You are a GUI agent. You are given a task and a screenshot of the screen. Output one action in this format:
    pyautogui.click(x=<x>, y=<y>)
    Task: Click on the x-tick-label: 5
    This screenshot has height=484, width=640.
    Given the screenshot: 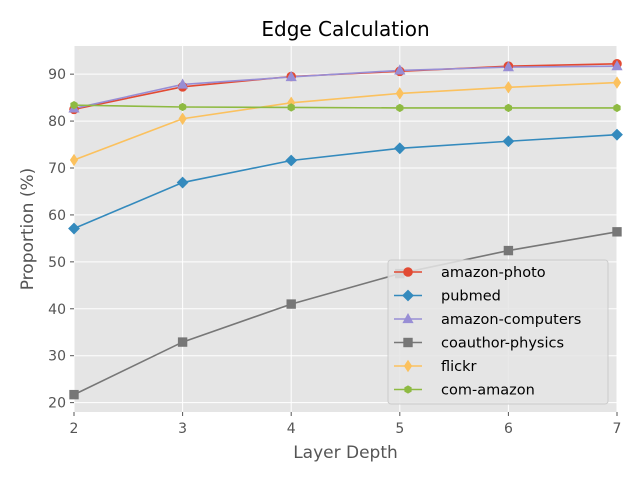 What is the action you would take?
    pyautogui.click(x=399, y=429)
    